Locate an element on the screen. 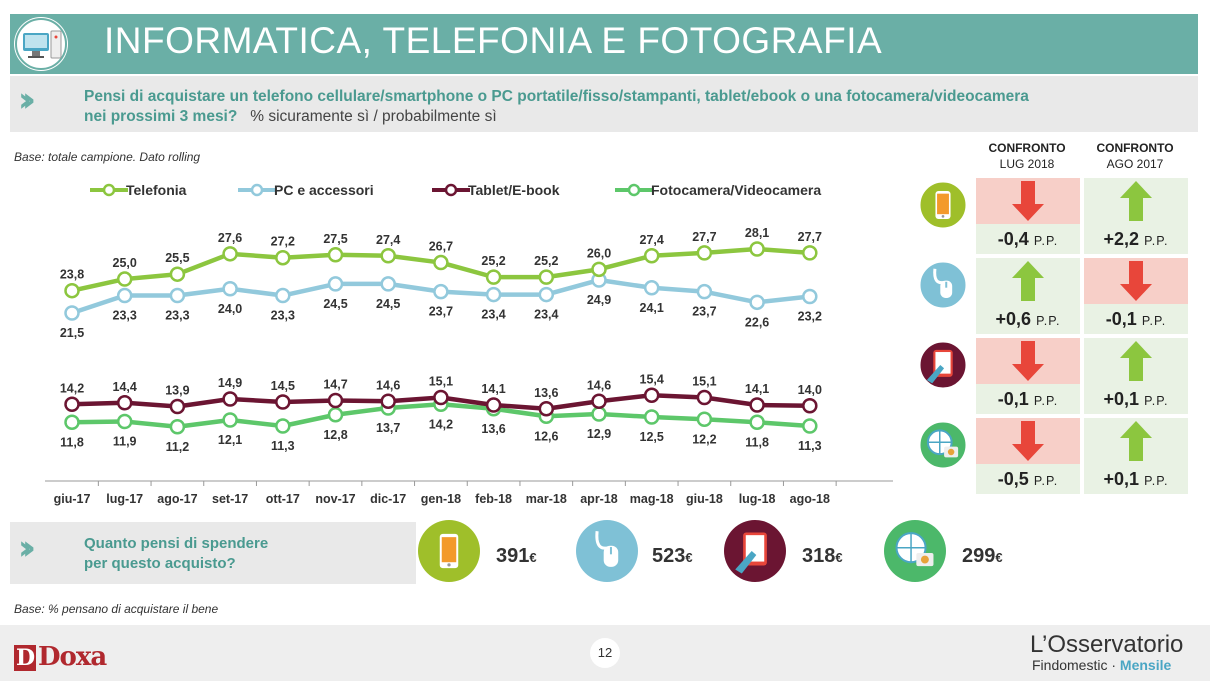  change-value: +2,2 is located at coordinates (1121, 239).